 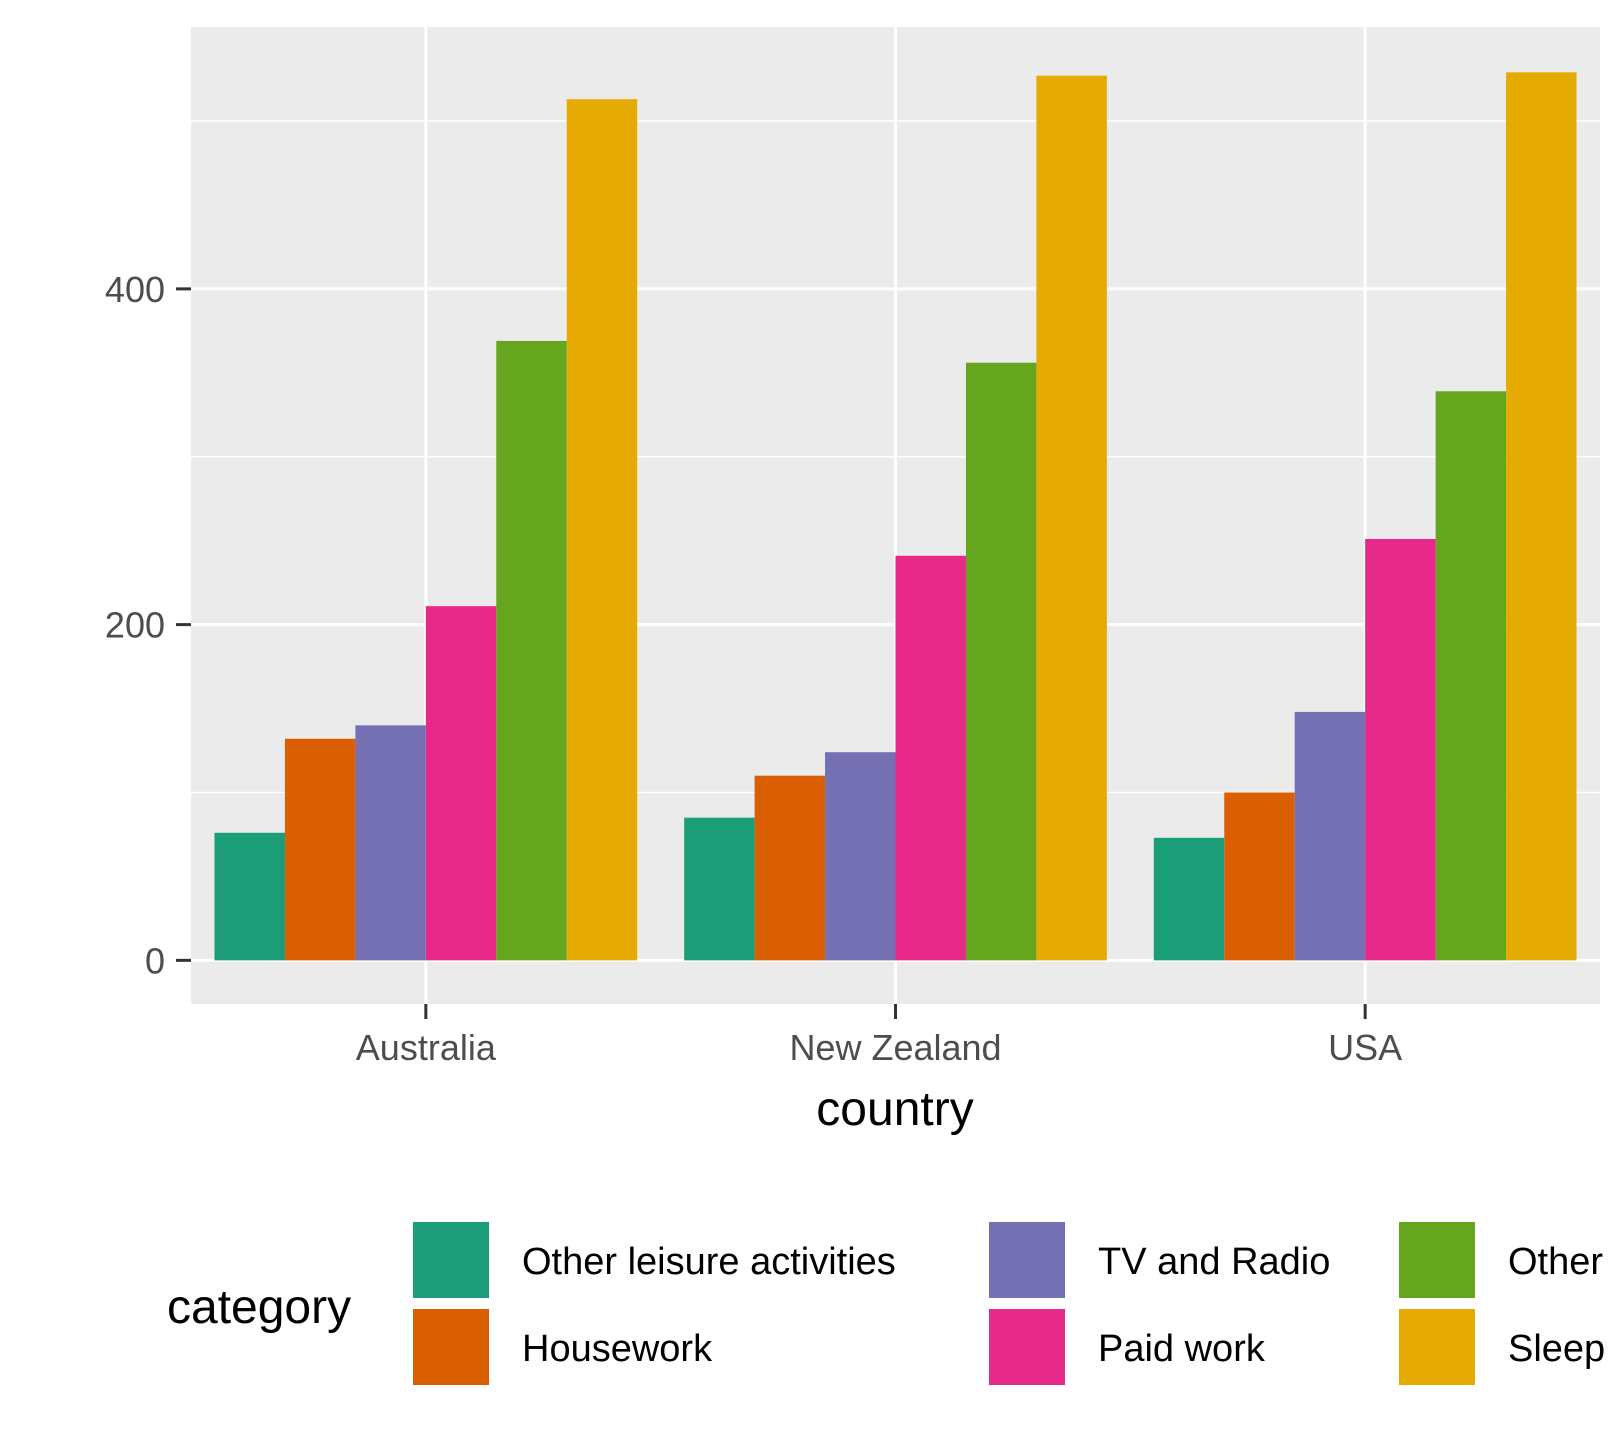 What do you see at coordinates (1182, 1349) in the screenshot?
I see `legend-label: Paid work` at bounding box center [1182, 1349].